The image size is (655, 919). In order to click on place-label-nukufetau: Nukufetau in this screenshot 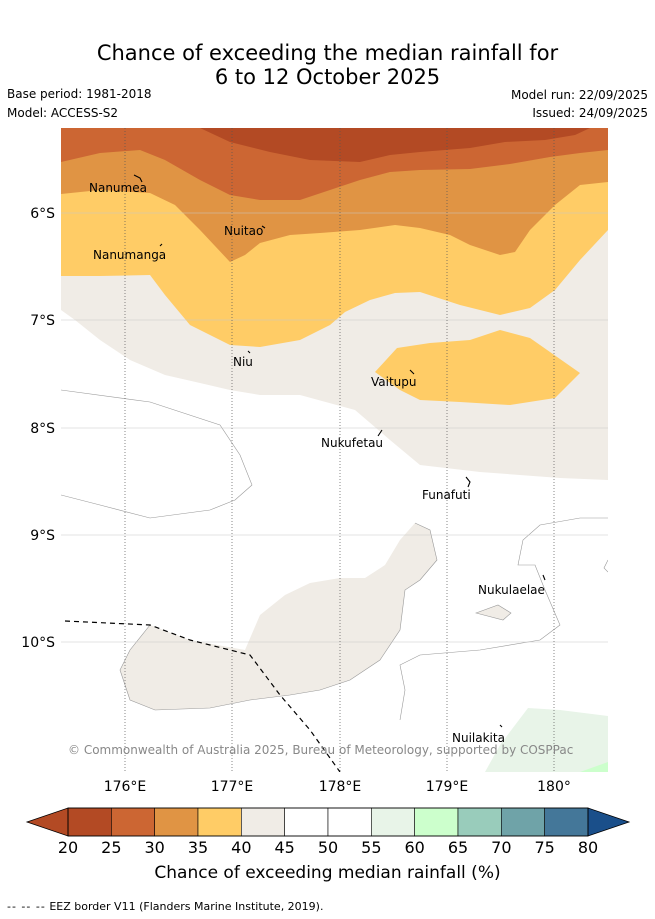, I will do `click(352, 443)`.